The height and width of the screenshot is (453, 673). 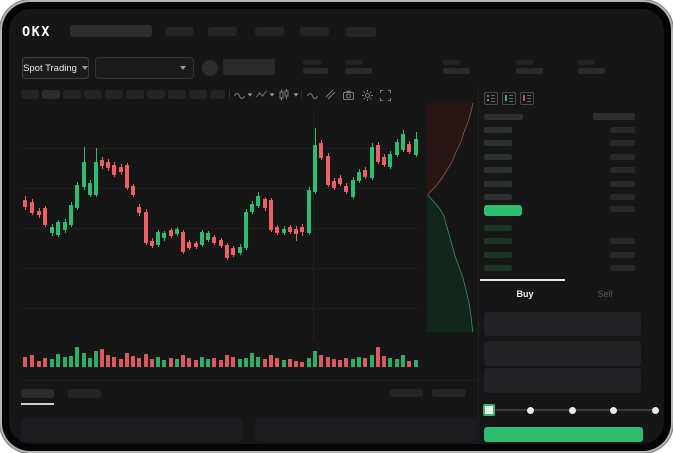 I want to click on orderbook-layout-sells-icon, so click(x=527, y=98).